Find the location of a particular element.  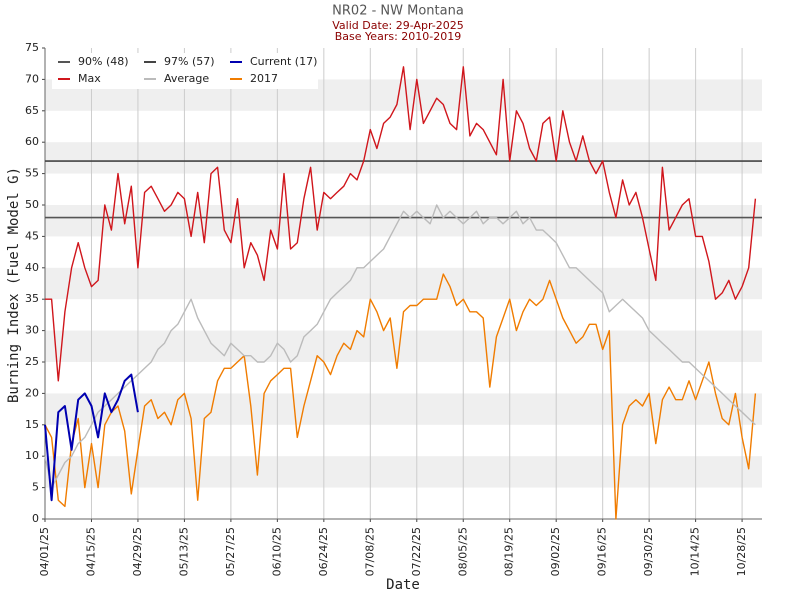

x-tick-label: 04/15/25 is located at coordinates (90, 551).